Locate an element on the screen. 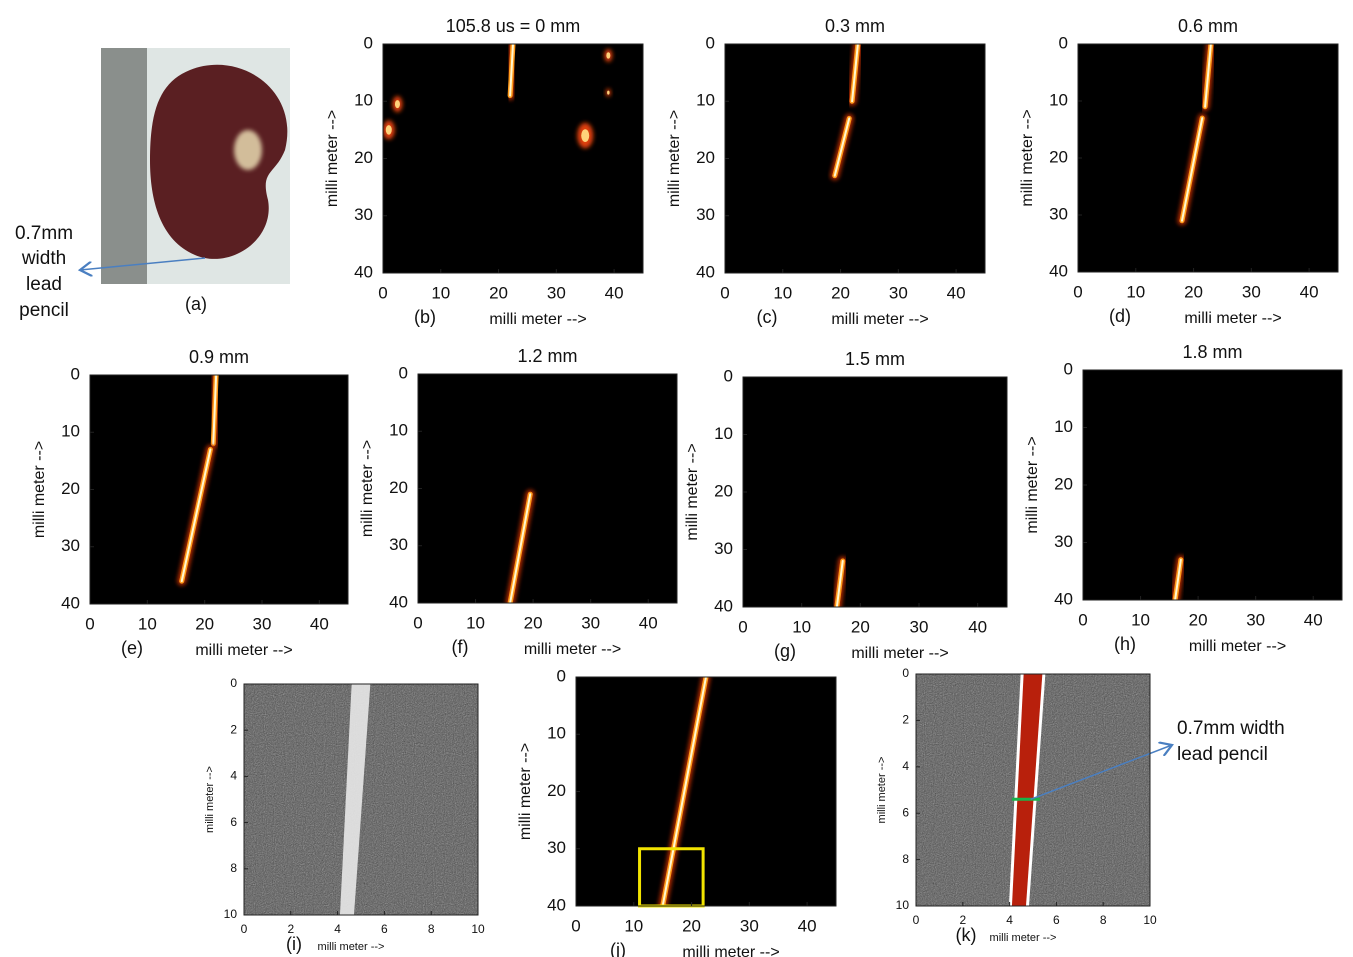 This screenshot has height=957, width=1353. annotation: lead pencil is located at coordinates (1222, 754).